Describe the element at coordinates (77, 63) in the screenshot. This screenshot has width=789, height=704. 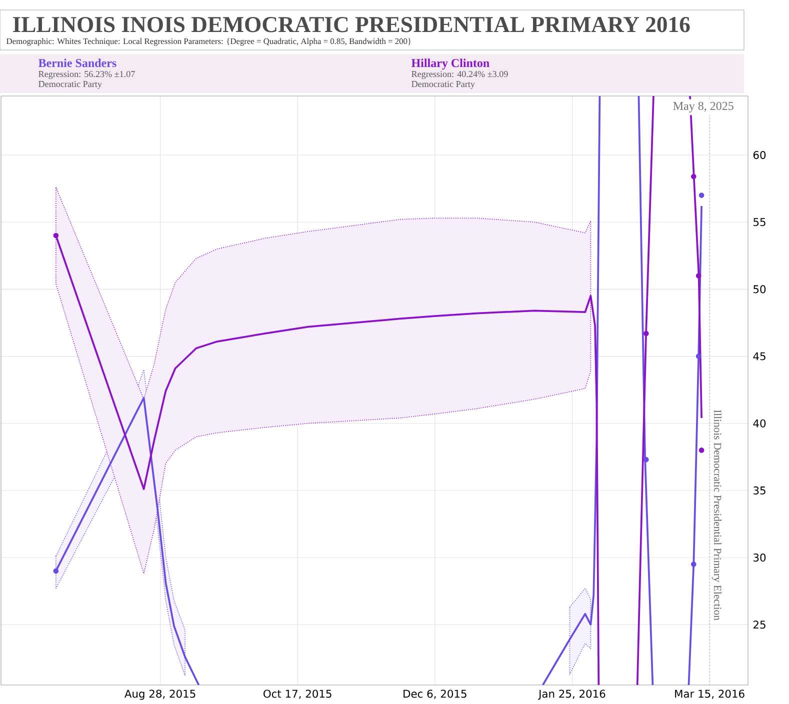
I see `text: Bernie Sanders` at that location.